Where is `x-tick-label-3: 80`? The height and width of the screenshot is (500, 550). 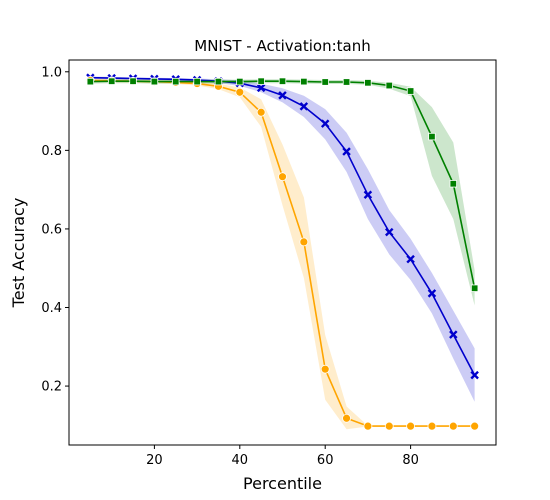
x-tick-label-3: 80 is located at coordinates (410, 460).